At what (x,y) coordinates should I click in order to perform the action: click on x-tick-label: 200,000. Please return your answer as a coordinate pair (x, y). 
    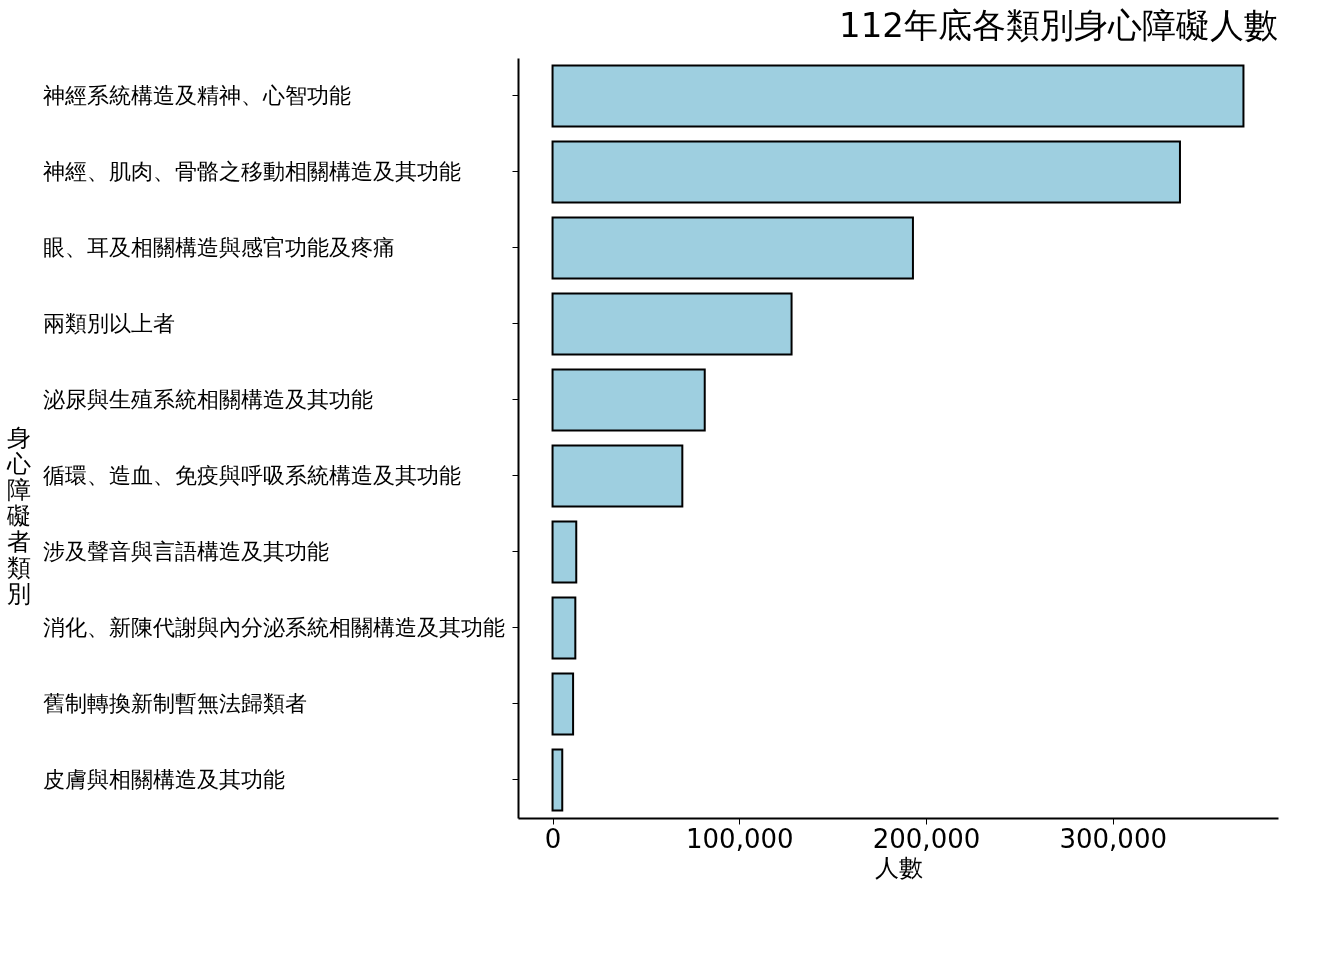
    Looking at the image, I should click on (926, 838).